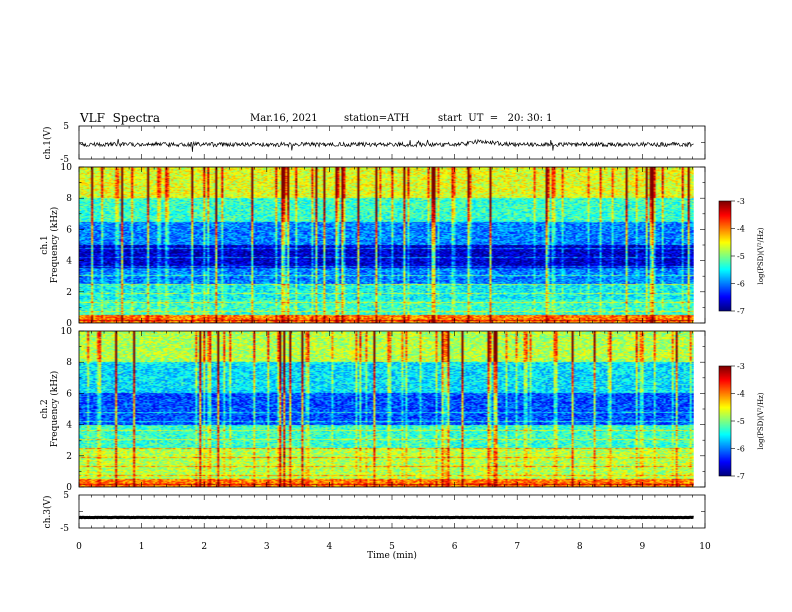  Describe the element at coordinates (47, 512) in the screenshot. I see `y-axis-label: ch.3(V)` at that location.